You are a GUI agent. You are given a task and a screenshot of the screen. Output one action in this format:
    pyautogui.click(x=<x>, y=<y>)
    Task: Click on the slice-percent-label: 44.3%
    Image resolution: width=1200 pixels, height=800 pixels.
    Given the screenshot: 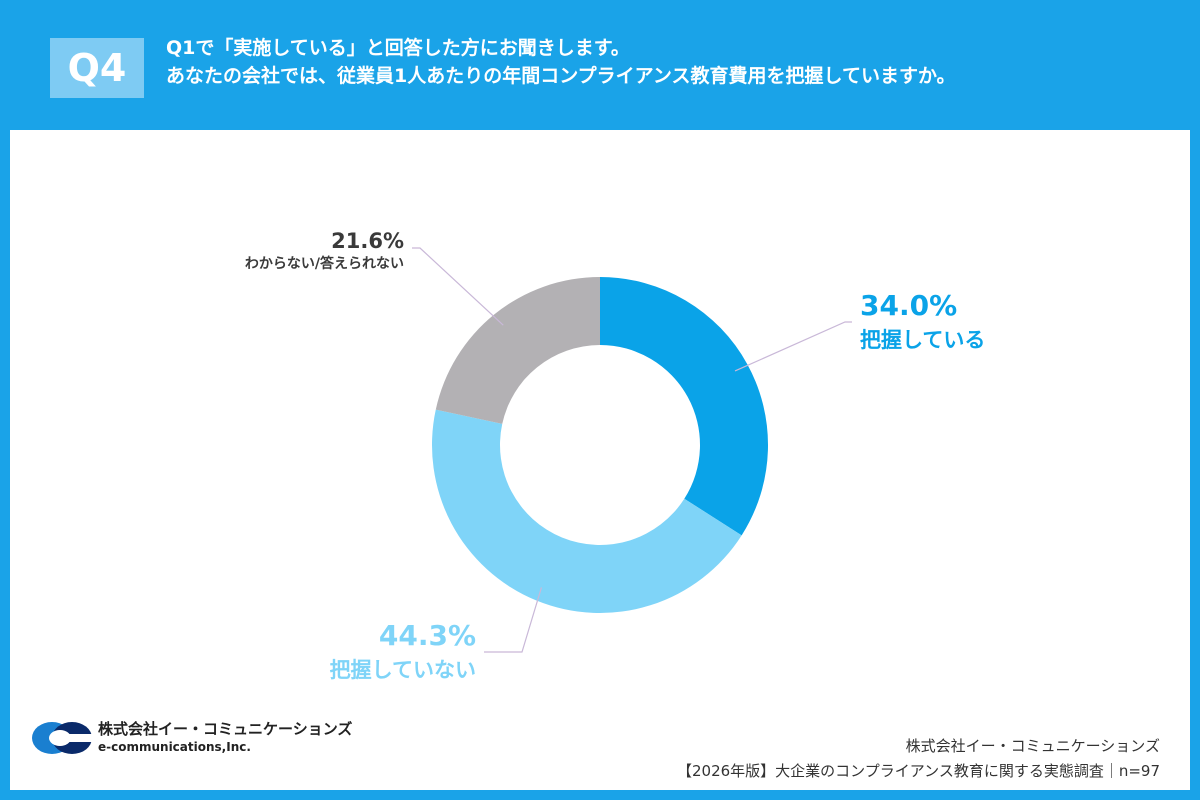 What is the action you would take?
    pyautogui.click(x=427, y=635)
    